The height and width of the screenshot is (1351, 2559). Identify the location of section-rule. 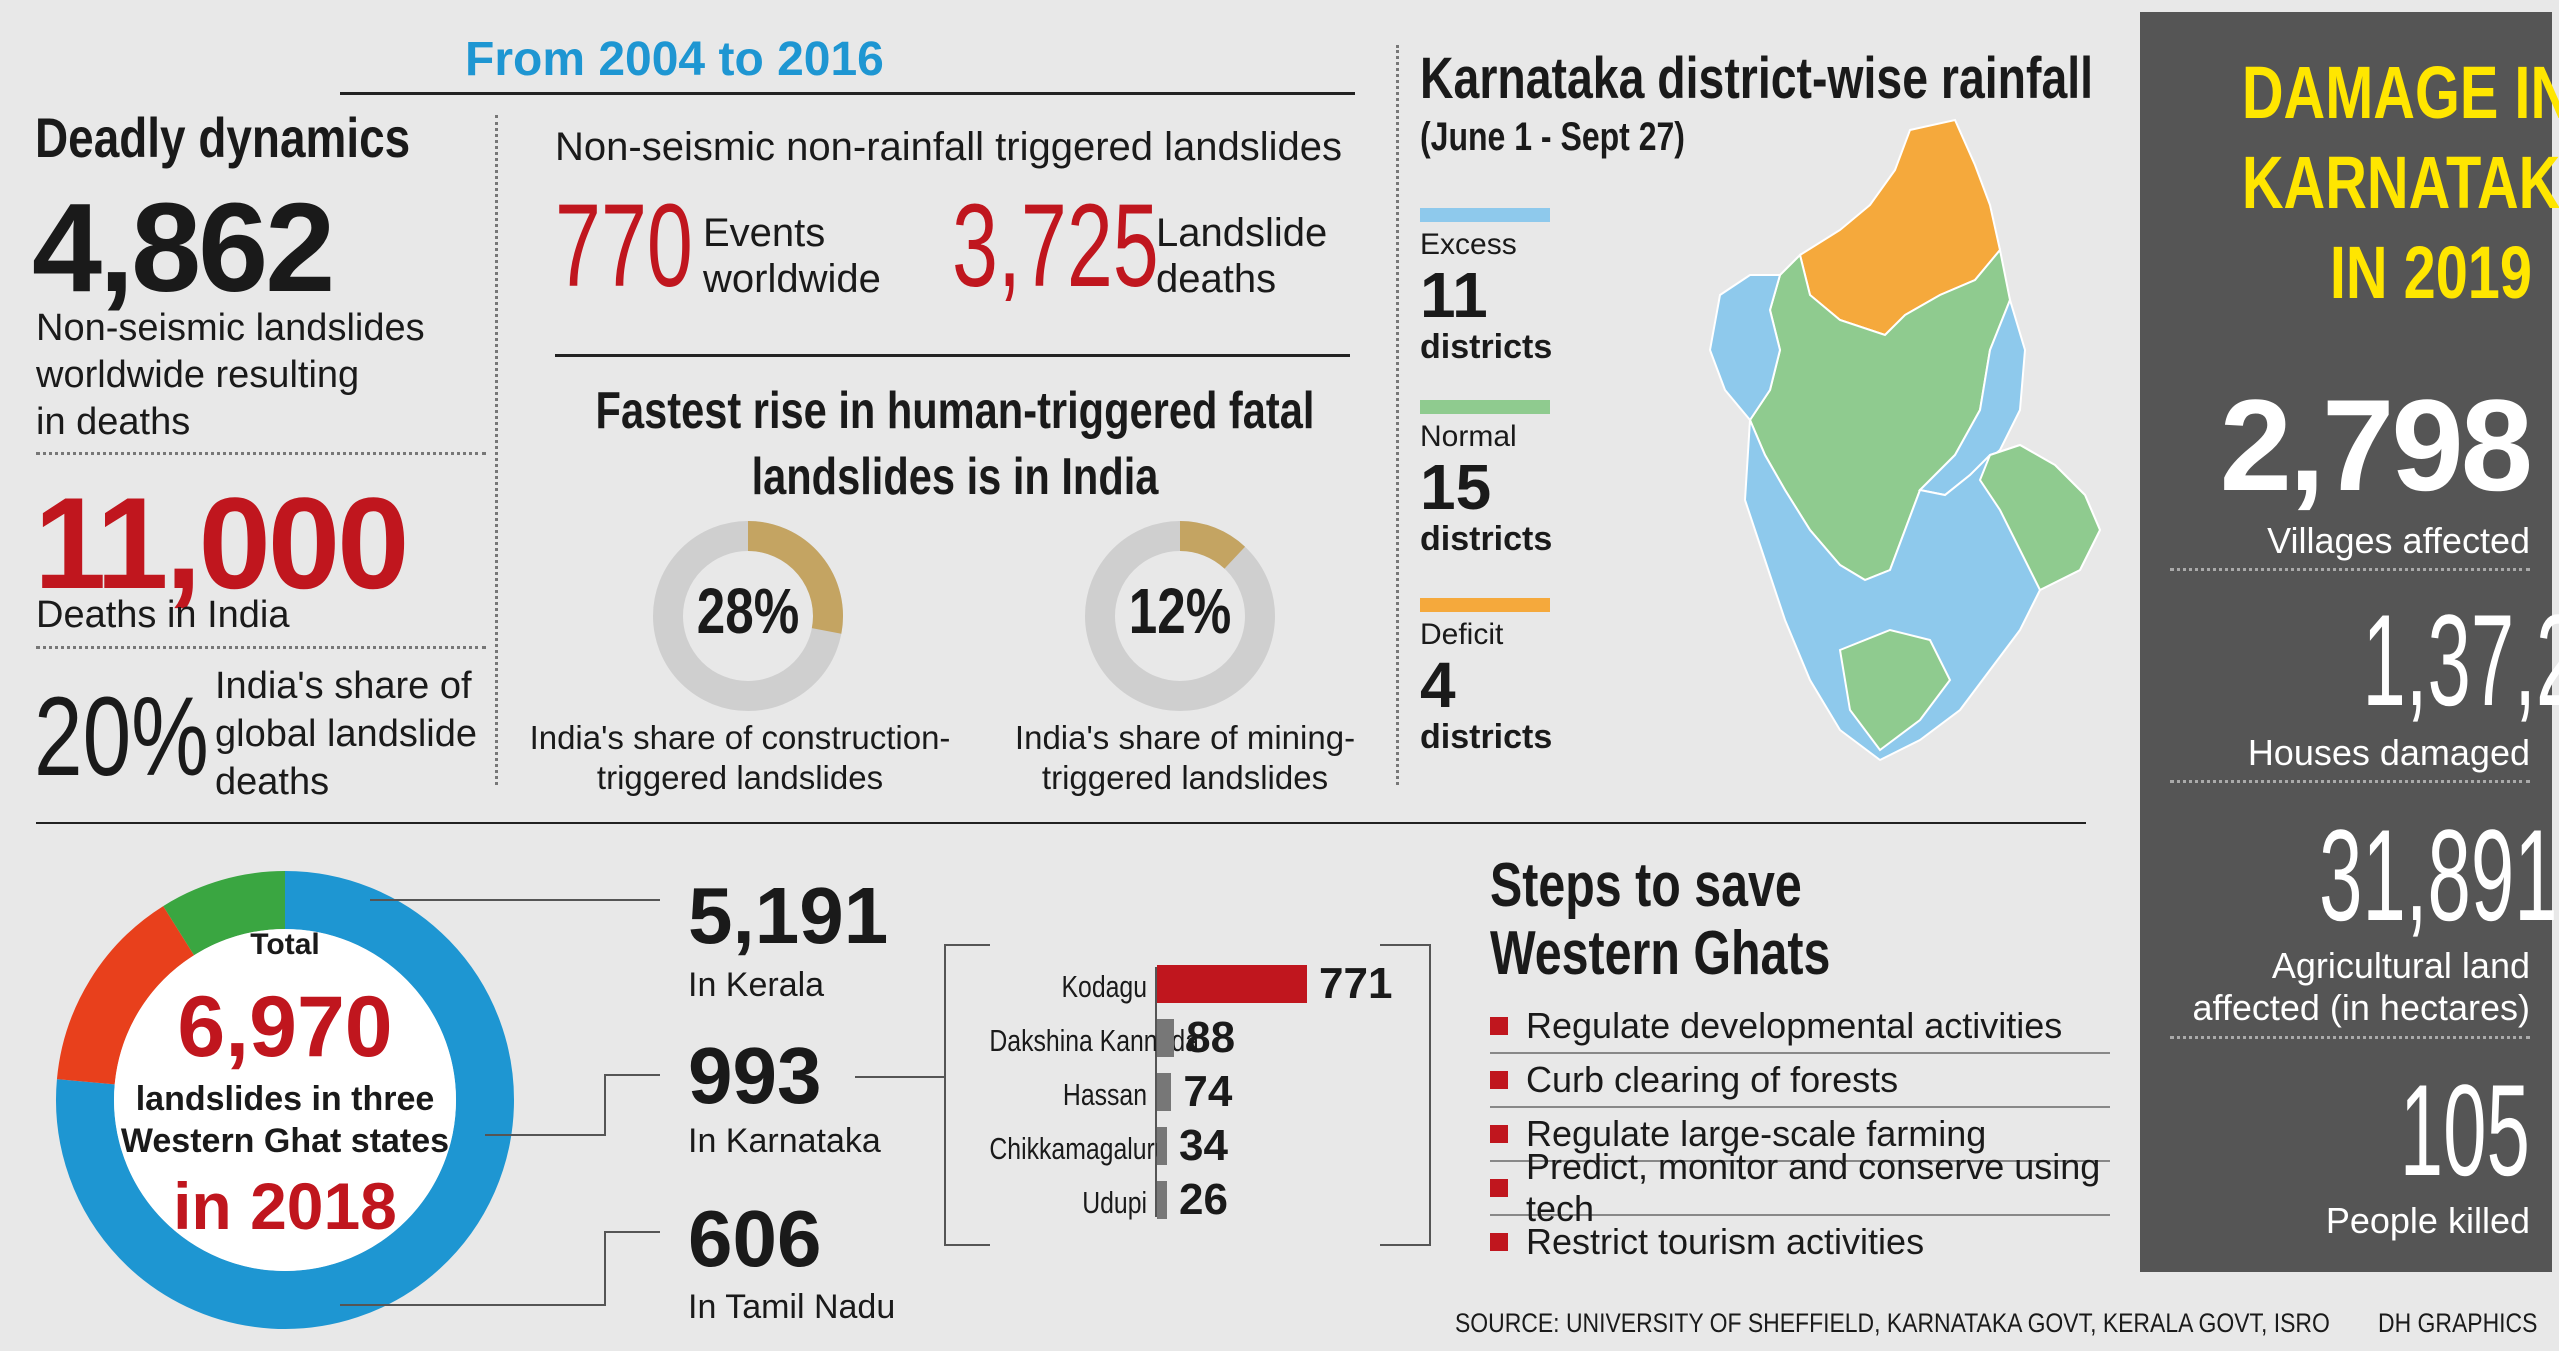
(952, 355).